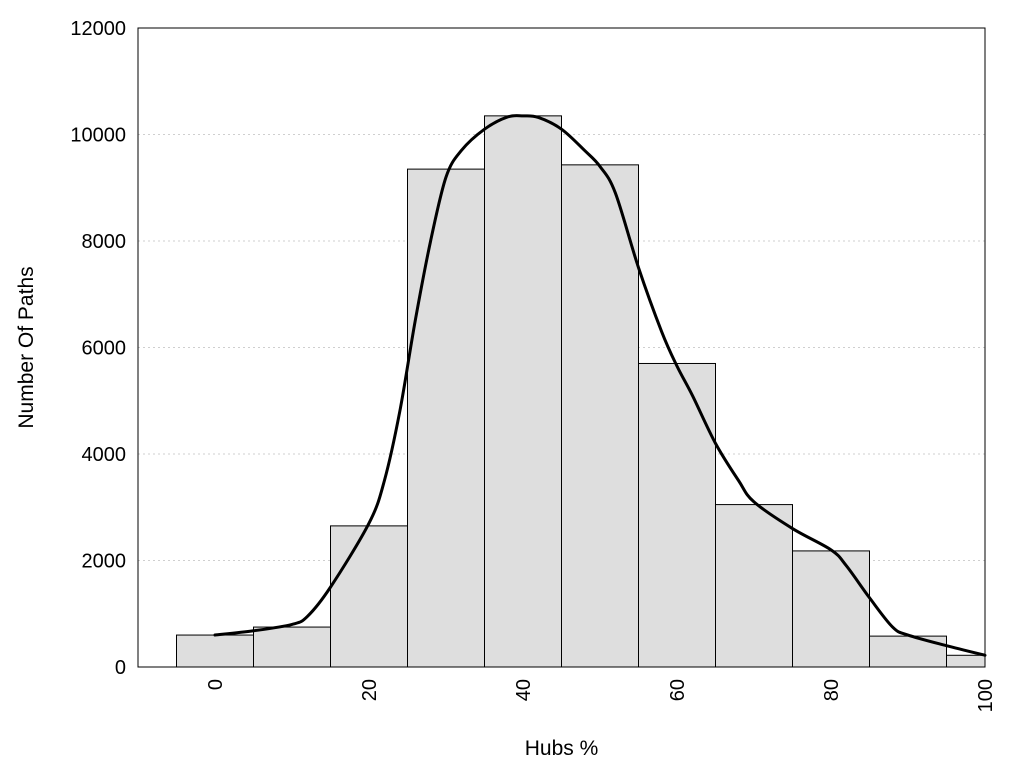  I want to click on y-tick-label: 4000, so click(104, 455).